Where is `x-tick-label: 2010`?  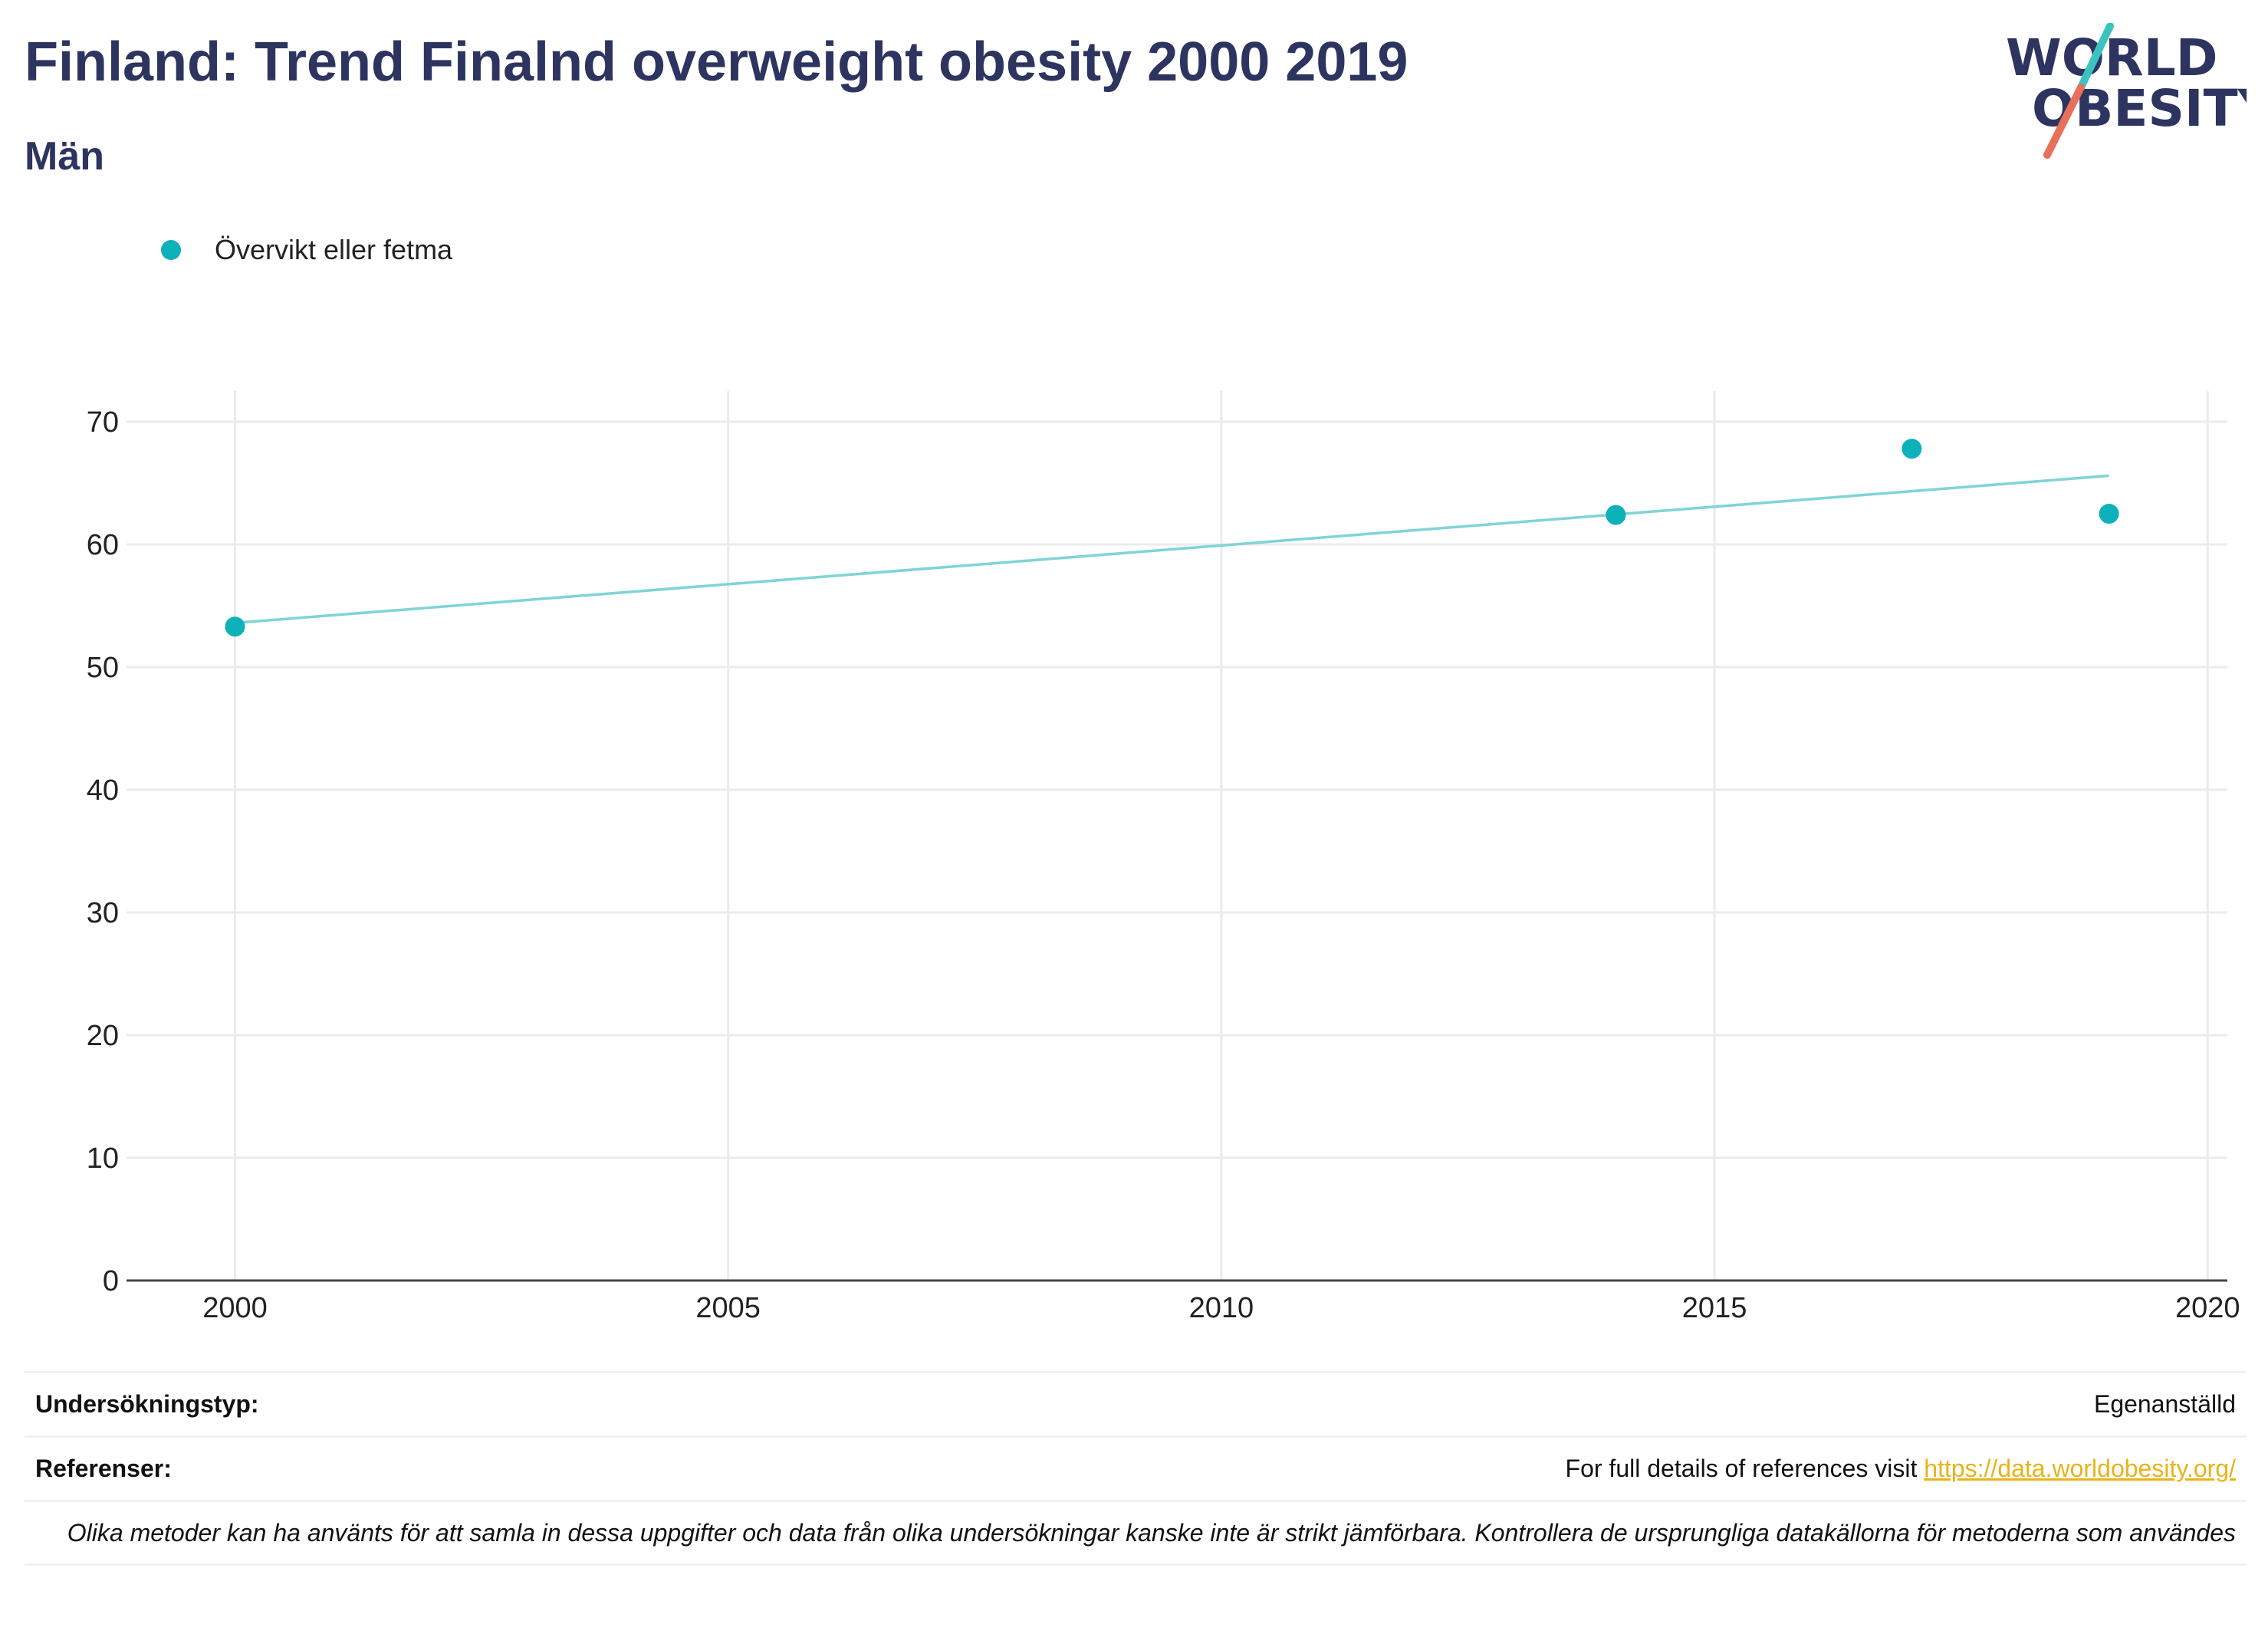
x-tick-label: 2010 is located at coordinates (1221, 1308).